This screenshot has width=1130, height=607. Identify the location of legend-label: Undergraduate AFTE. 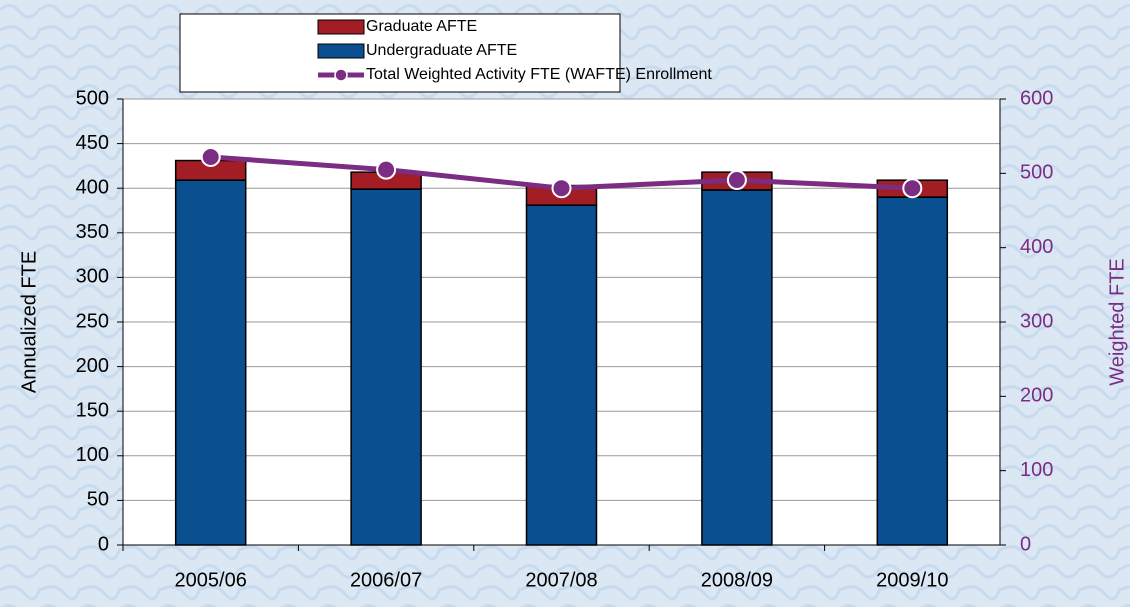
(441, 50).